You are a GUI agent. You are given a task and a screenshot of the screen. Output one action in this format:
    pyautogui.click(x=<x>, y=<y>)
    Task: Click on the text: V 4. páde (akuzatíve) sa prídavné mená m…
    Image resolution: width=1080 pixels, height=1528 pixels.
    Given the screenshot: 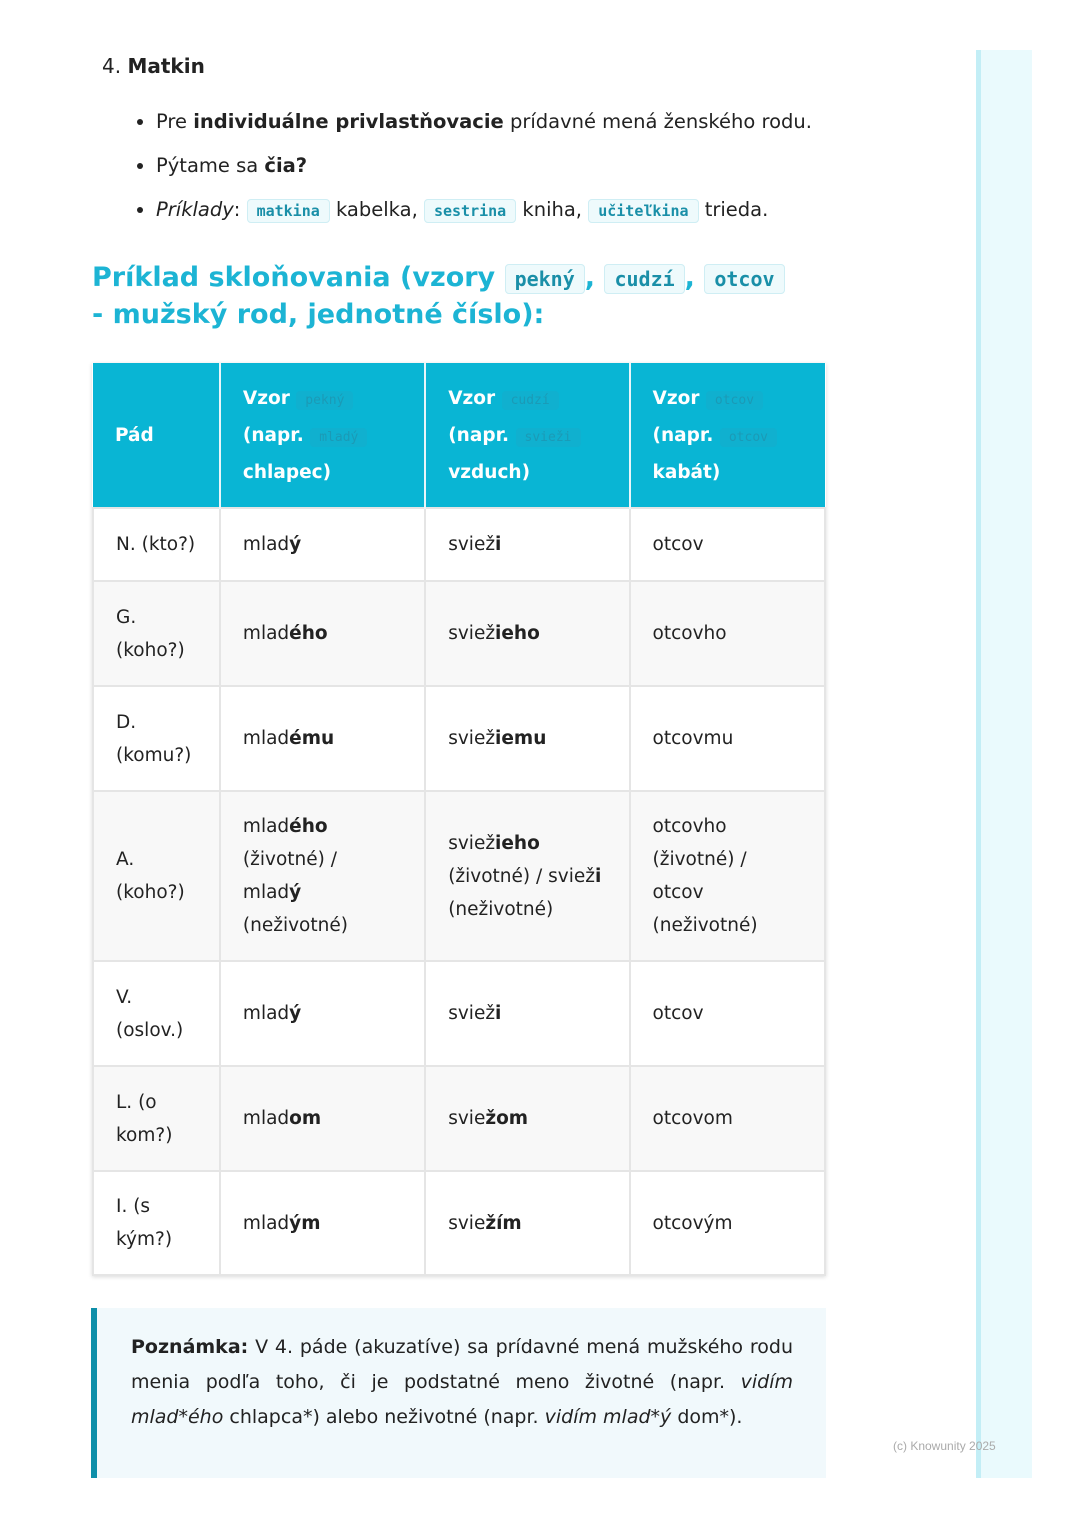 What is the action you would take?
    pyautogui.click(x=462, y=1364)
    